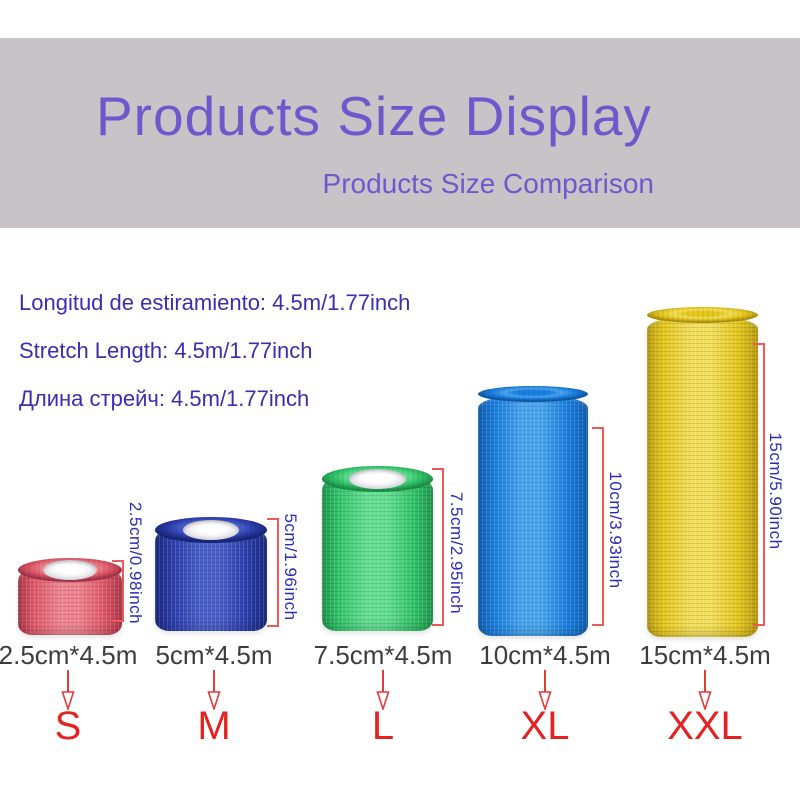 The image size is (800, 800). I want to click on bandage-roll-m, so click(211, 574).